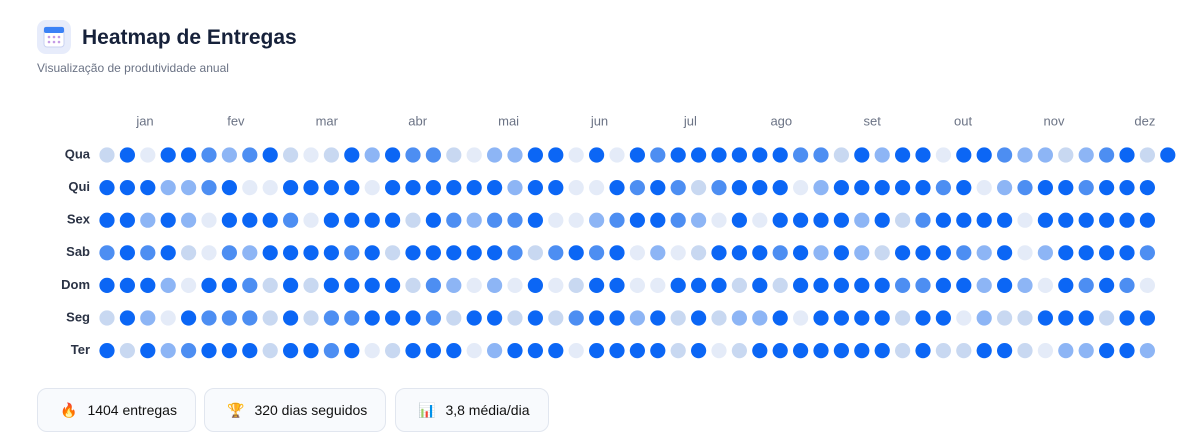  What do you see at coordinates (427, 409) in the screenshot?
I see `stat-icon: 📊` at bounding box center [427, 409].